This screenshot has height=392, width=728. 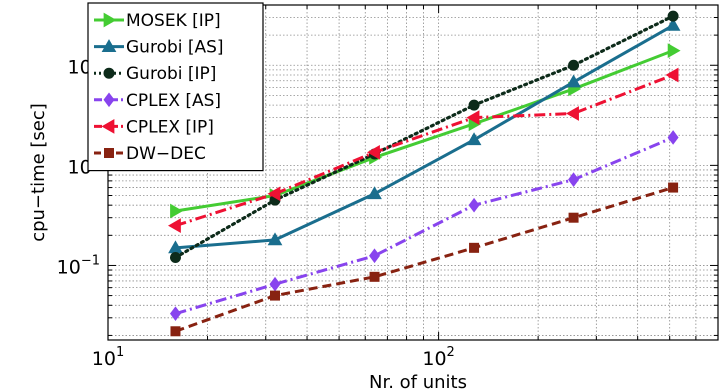 I want to click on legend-entry: Gurobi [AS], so click(x=159, y=48).